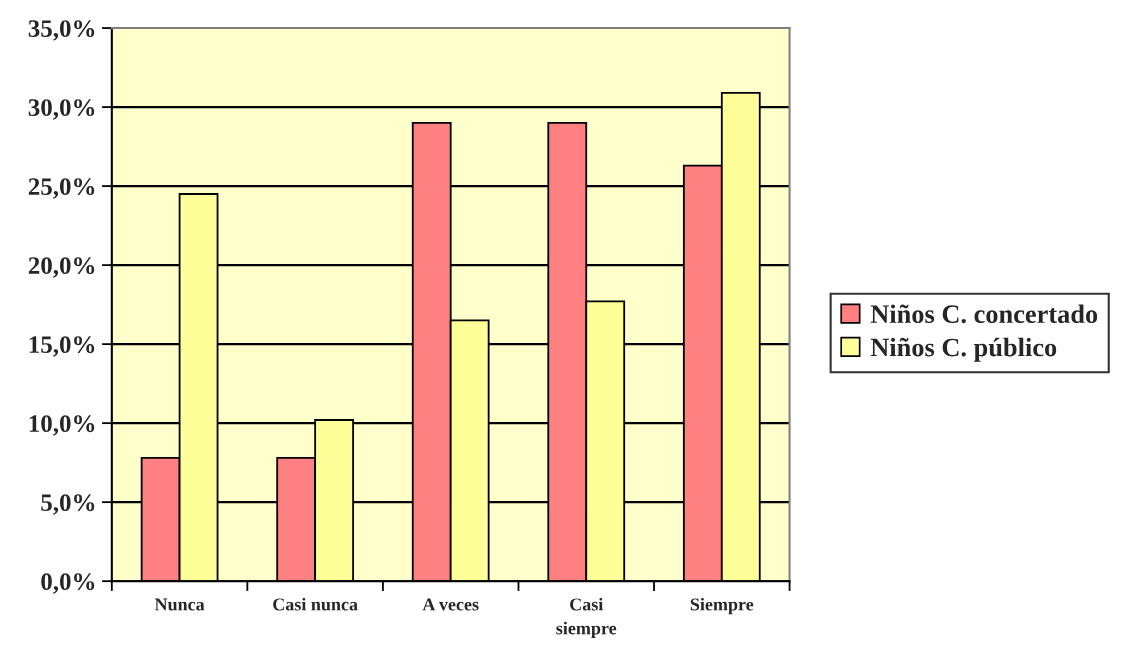 Image resolution: width=1141 pixels, height=653 pixels. What do you see at coordinates (68, 504) in the screenshot?
I see `y-tick-label: 5,0%` at bounding box center [68, 504].